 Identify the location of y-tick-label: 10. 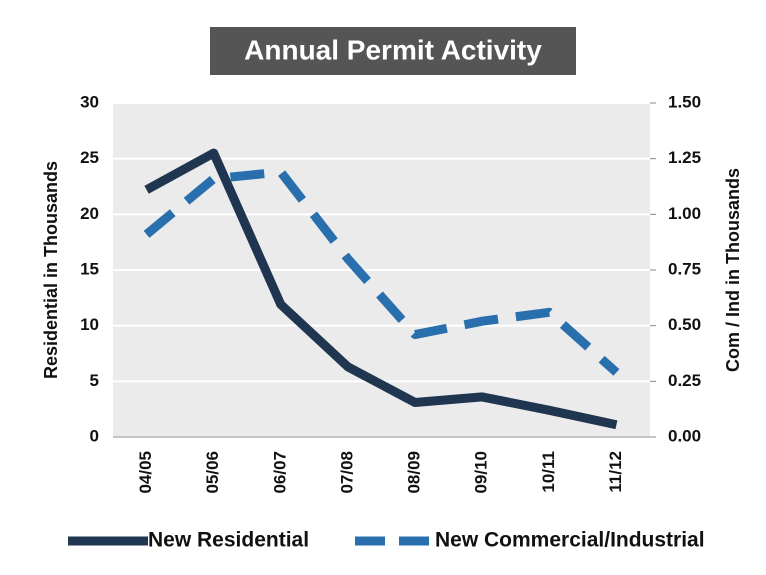
(89, 324).